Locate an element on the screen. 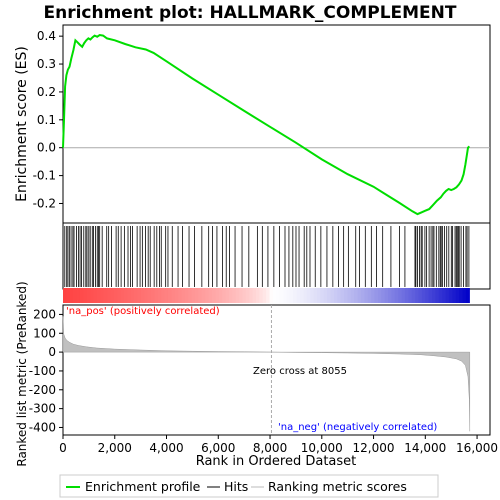  x-tick-label: 8,000 is located at coordinates (270, 448).